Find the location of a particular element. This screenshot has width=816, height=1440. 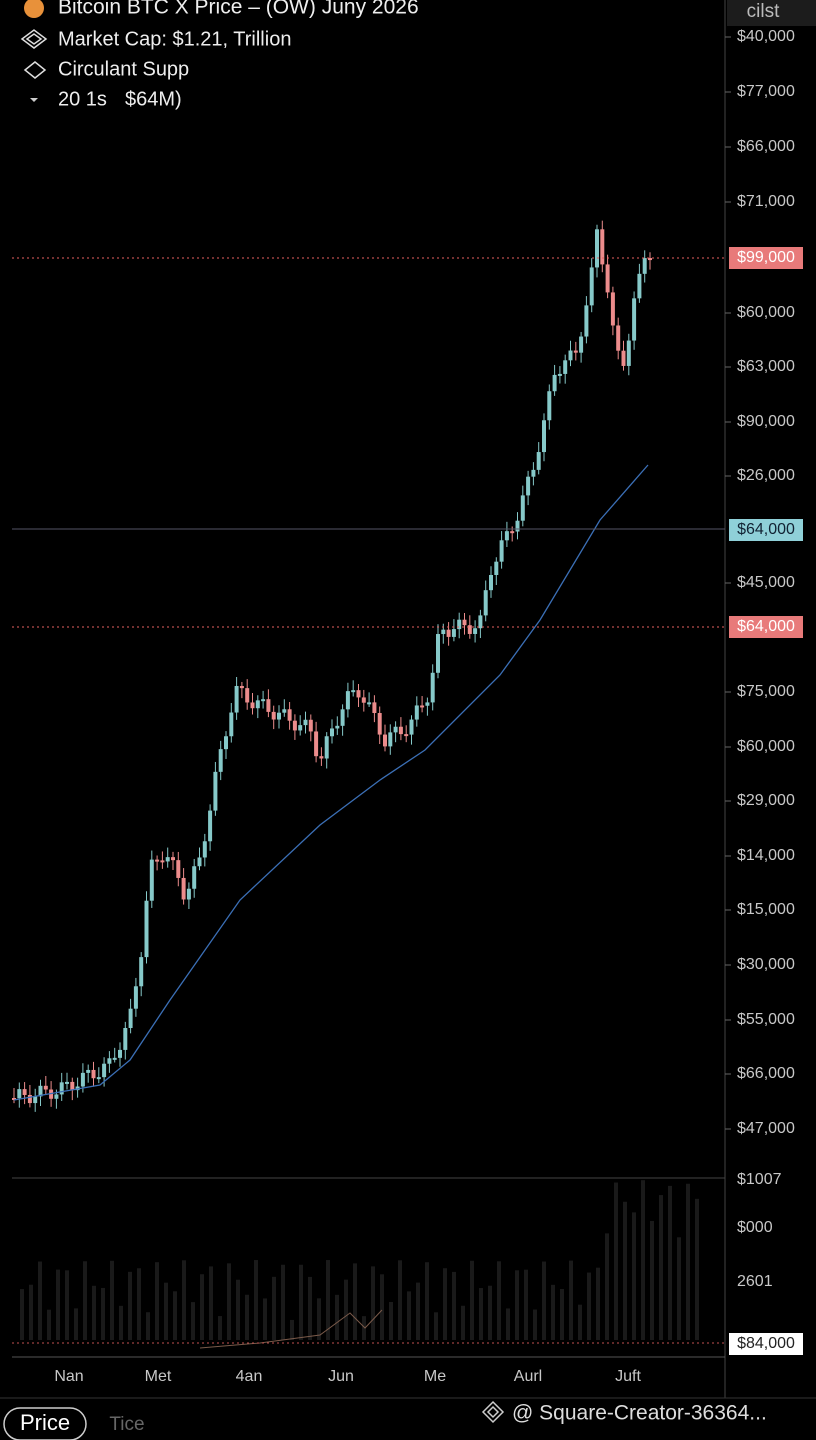

marker-label: $99,000 is located at coordinates (766, 257).